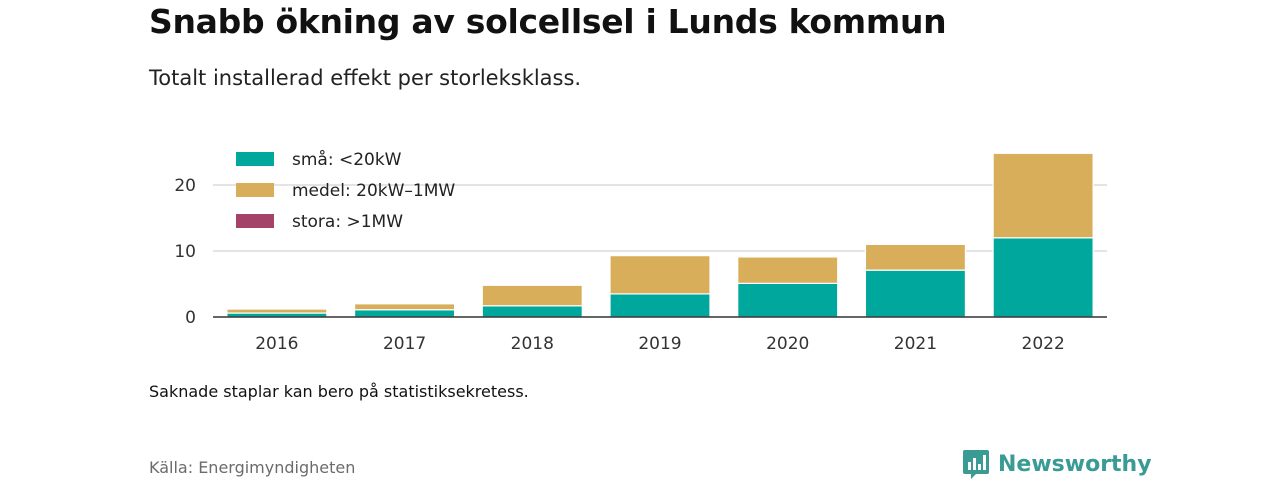 The height and width of the screenshot is (480, 1280). I want to click on x-tick-label: 2017, so click(404, 344).